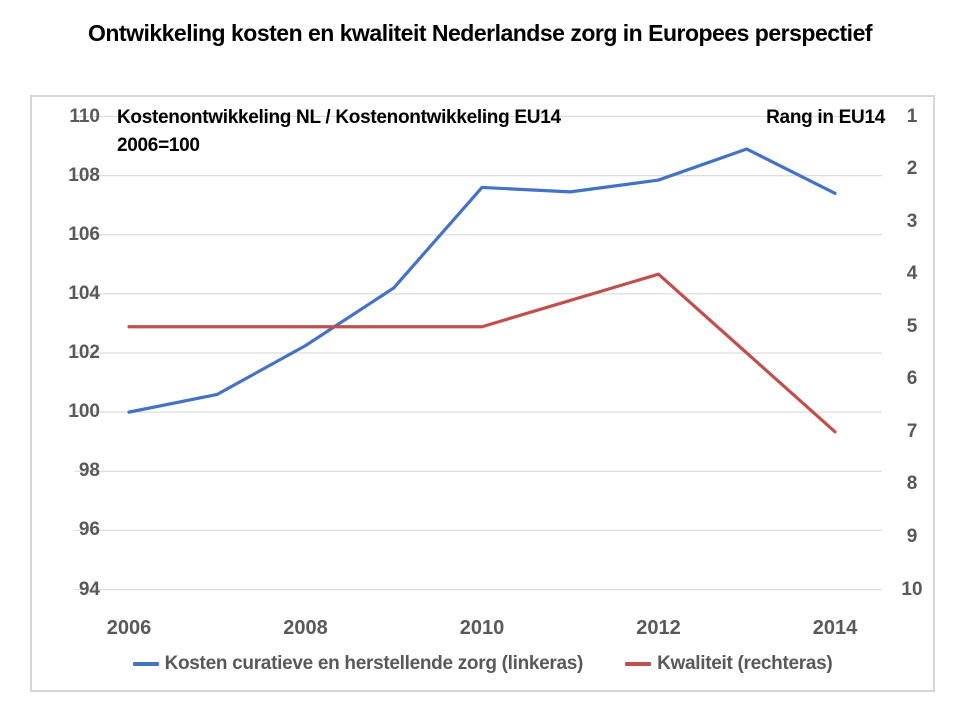 This screenshot has height=720, width=960. Describe the element at coordinates (158, 145) in the screenshot. I see `left-axis-label-line2: 2006=100` at that location.